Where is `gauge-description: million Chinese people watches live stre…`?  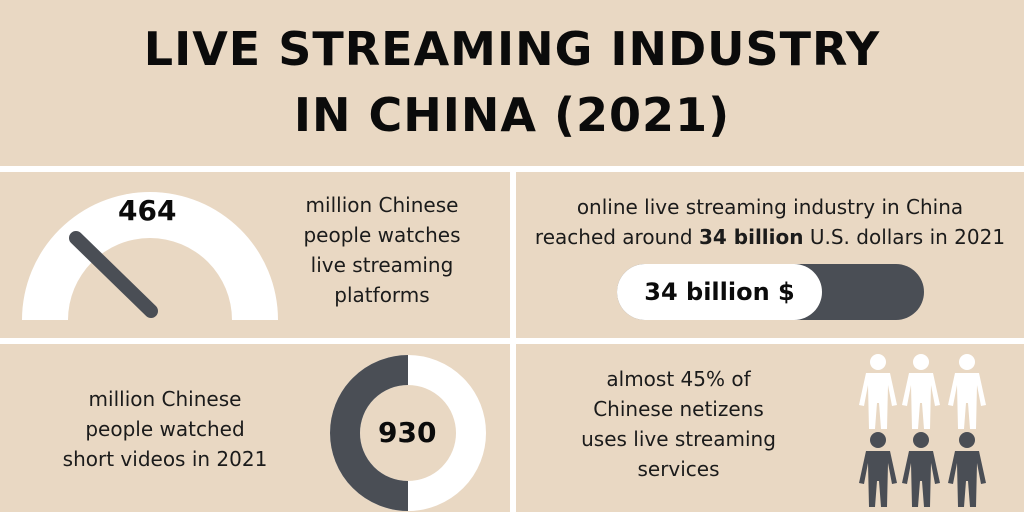 gauge-description: million Chinese people watches live stre… is located at coordinates (382, 250).